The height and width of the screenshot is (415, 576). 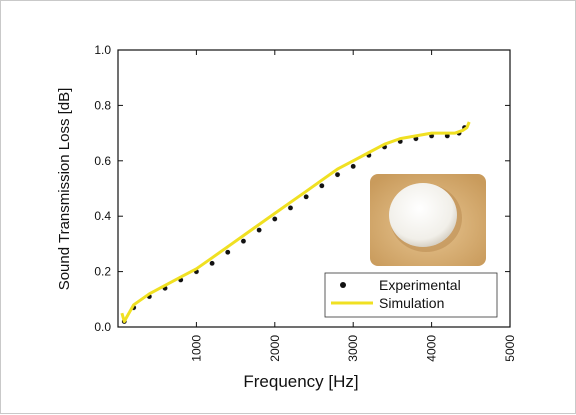 I want to click on inset-photo, so click(x=428, y=220).